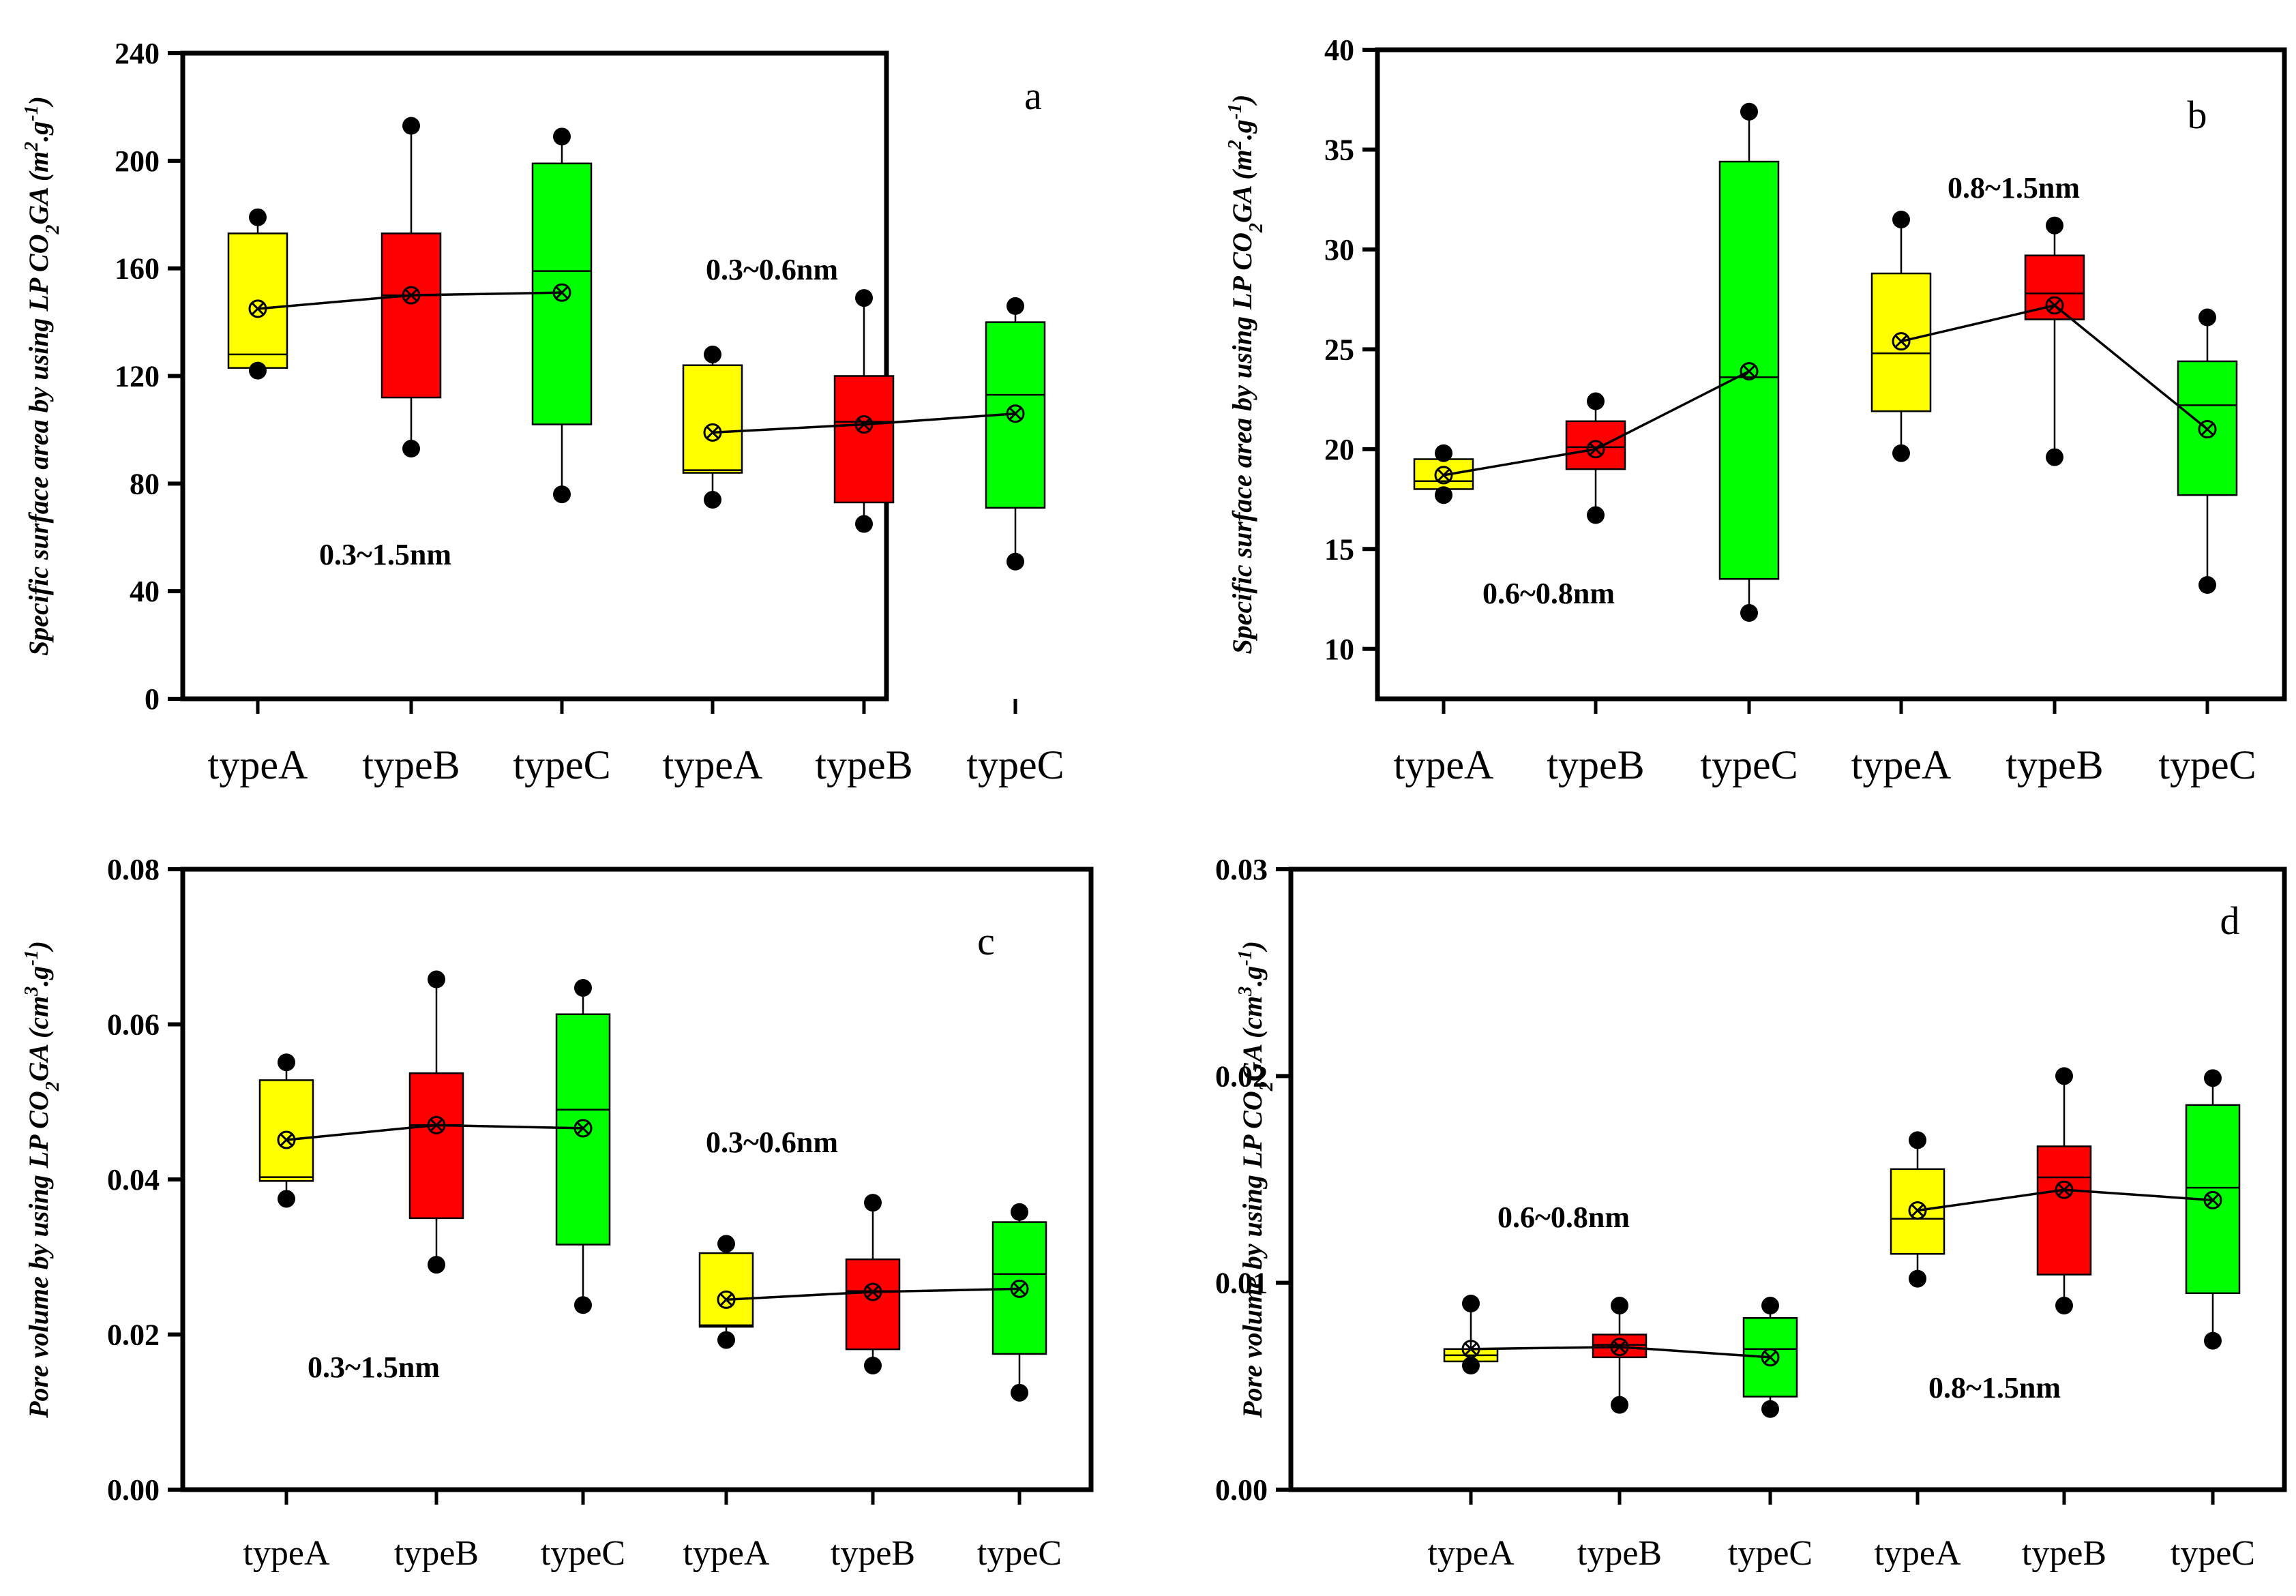  What do you see at coordinates (1242, 1076) in the screenshot?
I see `y-tick-label: 0.02` at bounding box center [1242, 1076].